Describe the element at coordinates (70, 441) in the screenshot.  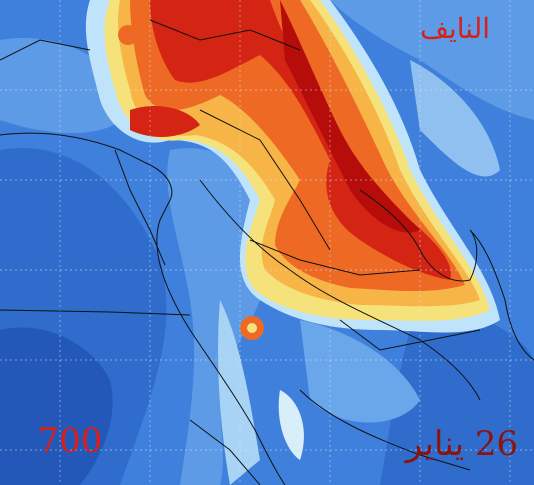
I see `pressure-level: 700` at that location.